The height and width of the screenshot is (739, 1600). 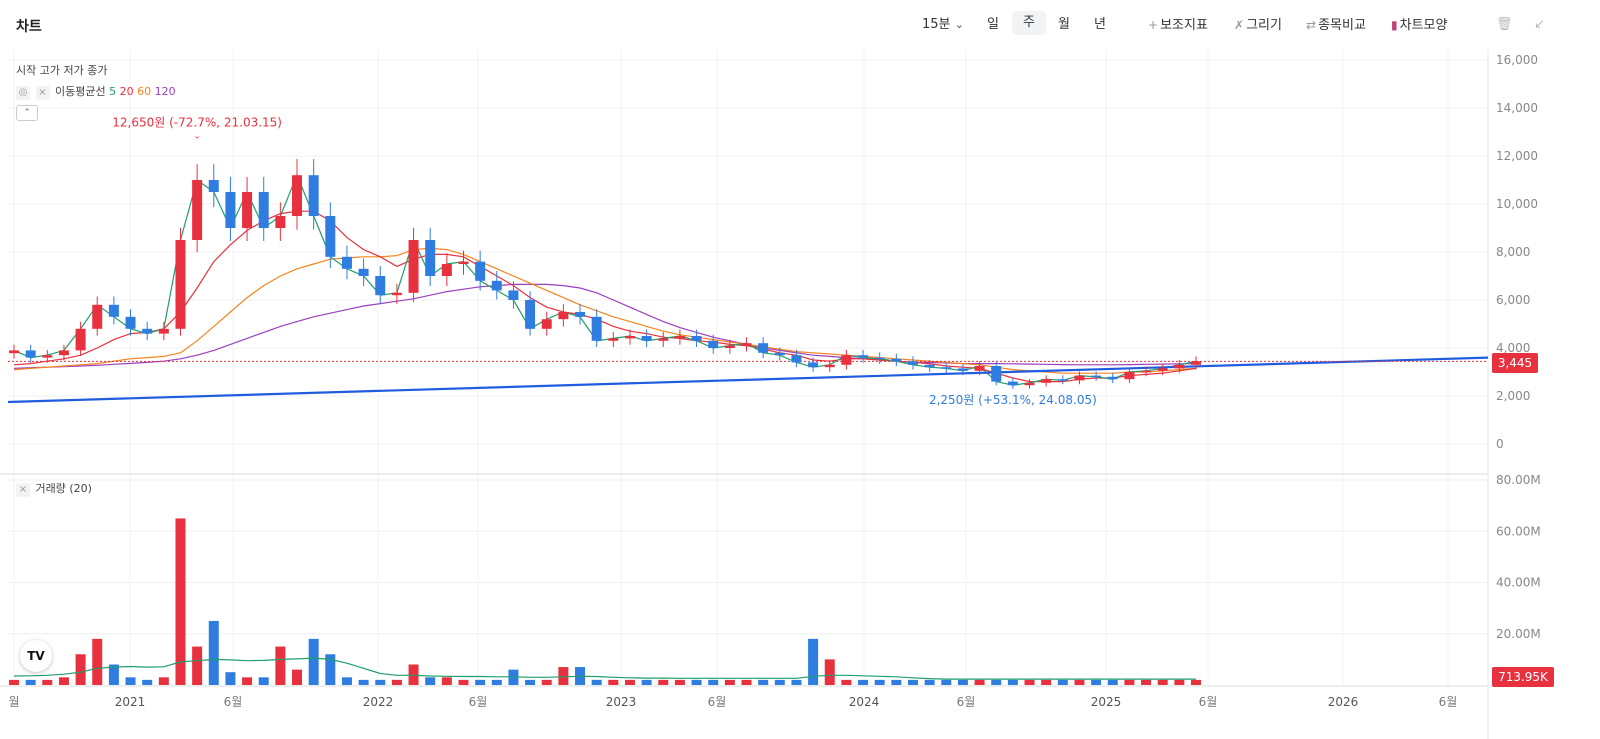 What do you see at coordinates (1513, 300) in the screenshot?
I see `price-axis-label: 6,000` at bounding box center [1513, 300].